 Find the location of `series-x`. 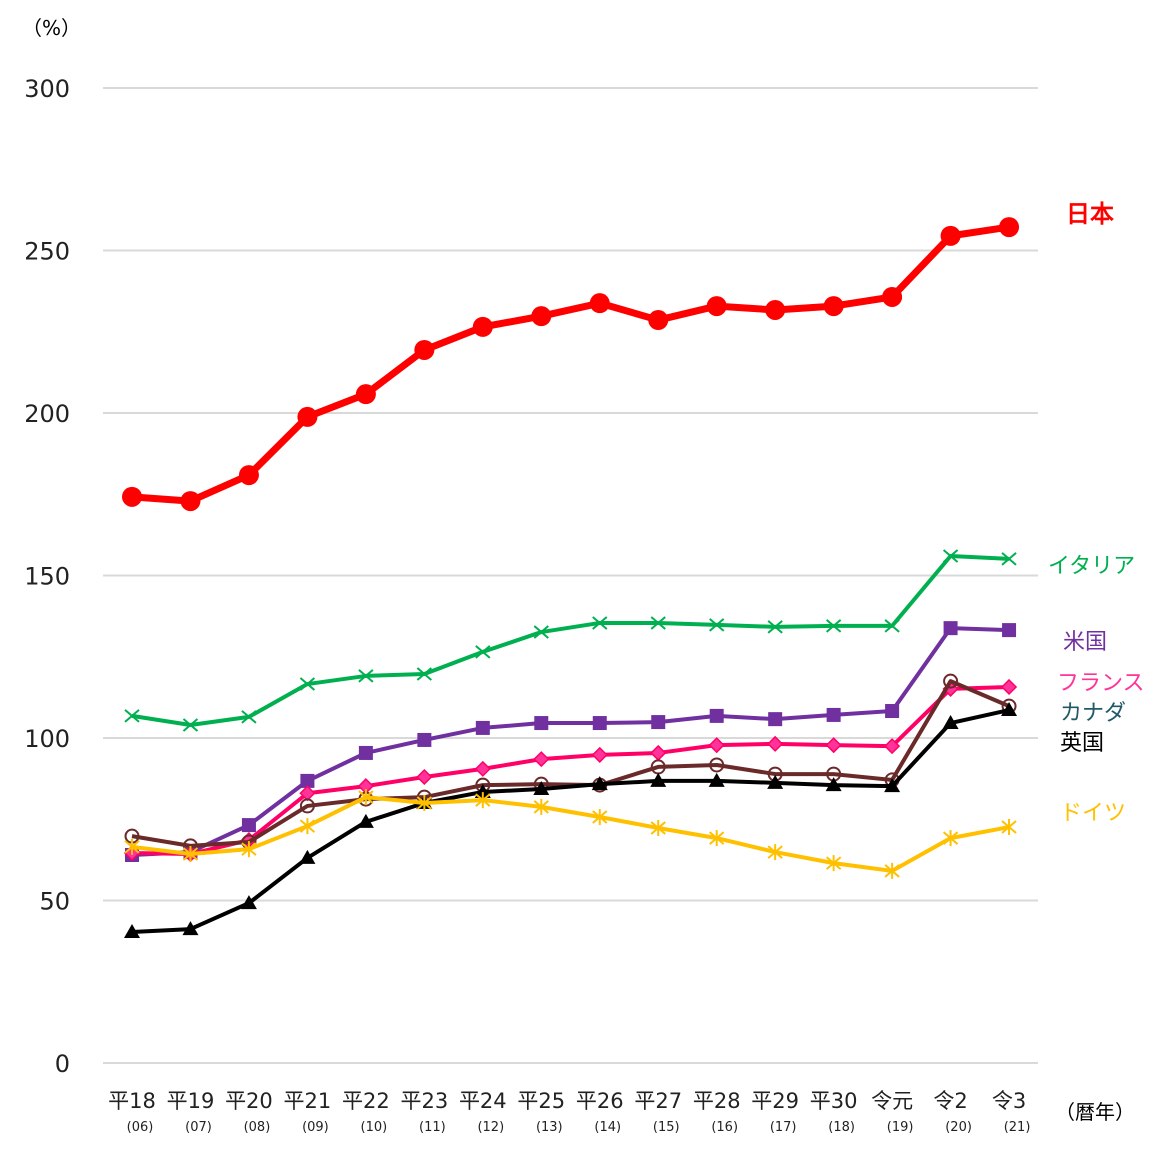

series-x is located at coordinates (570, 640).